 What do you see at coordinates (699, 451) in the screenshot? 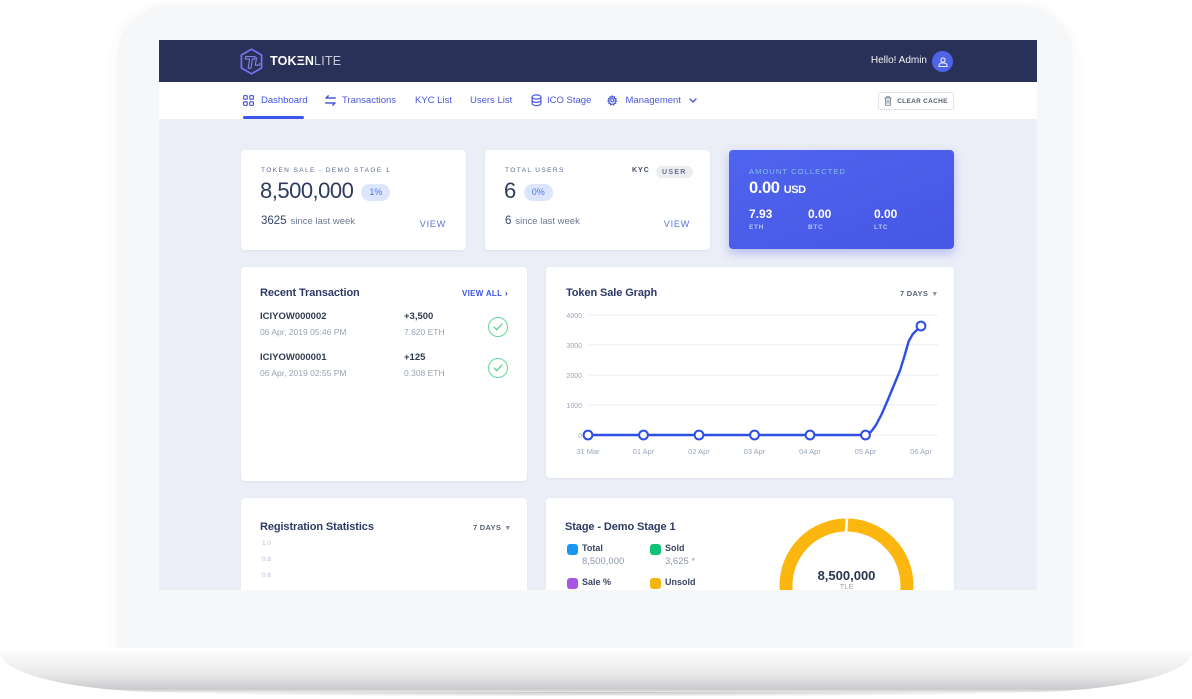
I see `svg-text: 02 Apr` at bounding box center [699, 451].